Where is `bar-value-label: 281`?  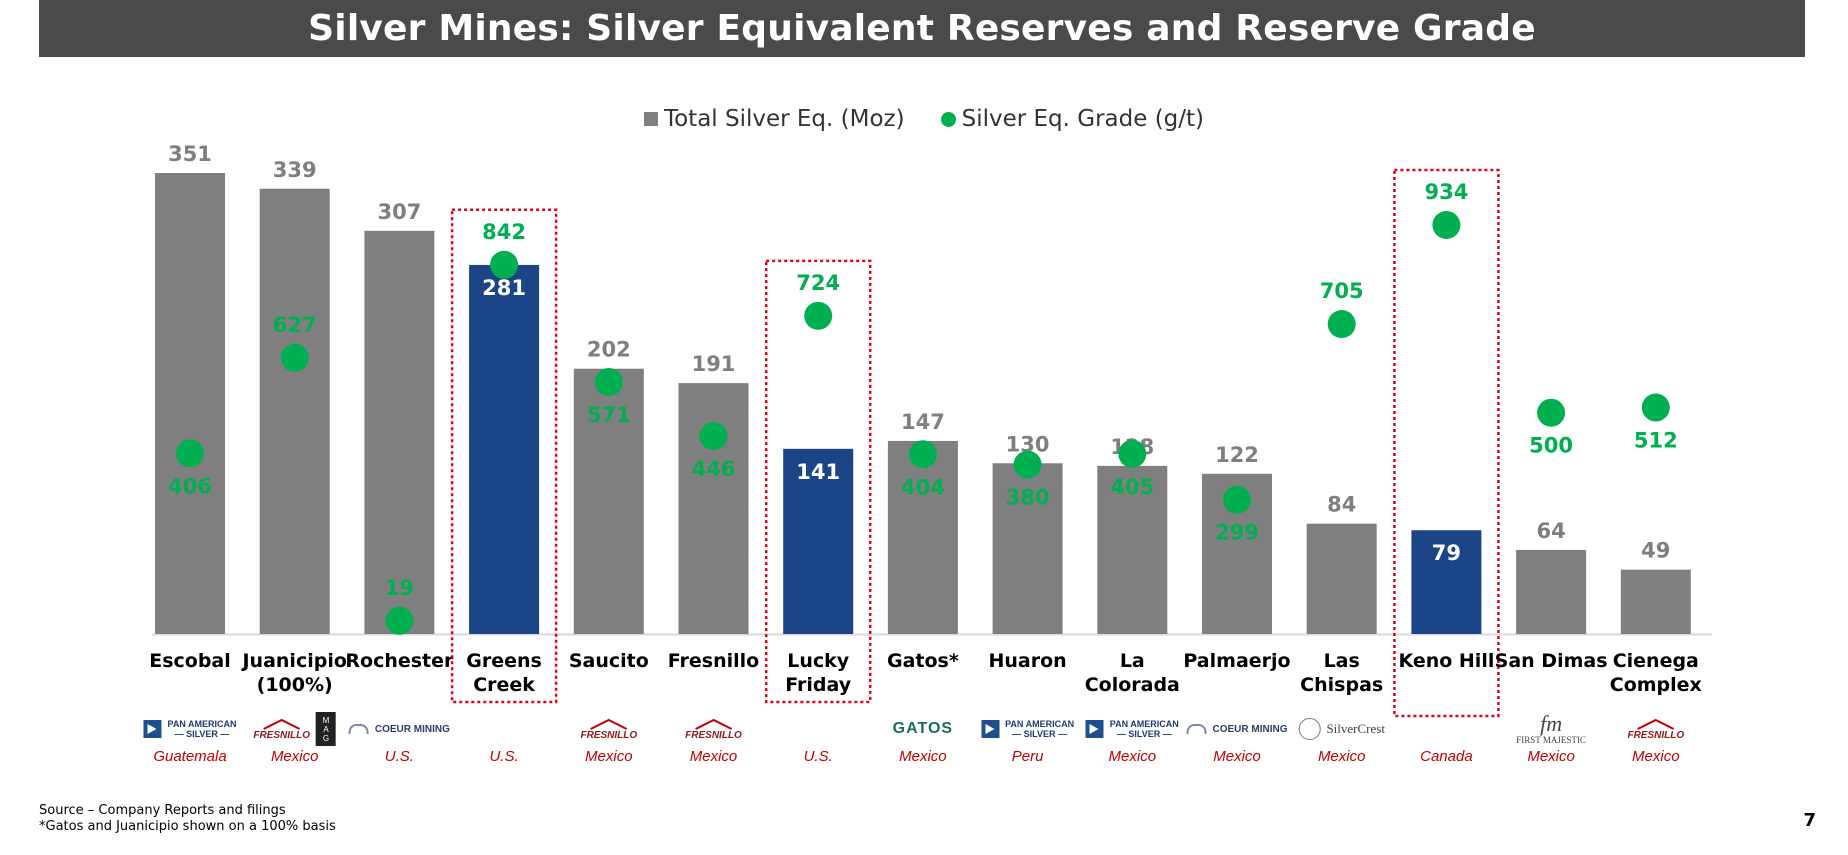
bar-value-label: 281 is located at coordinates (504, 288).